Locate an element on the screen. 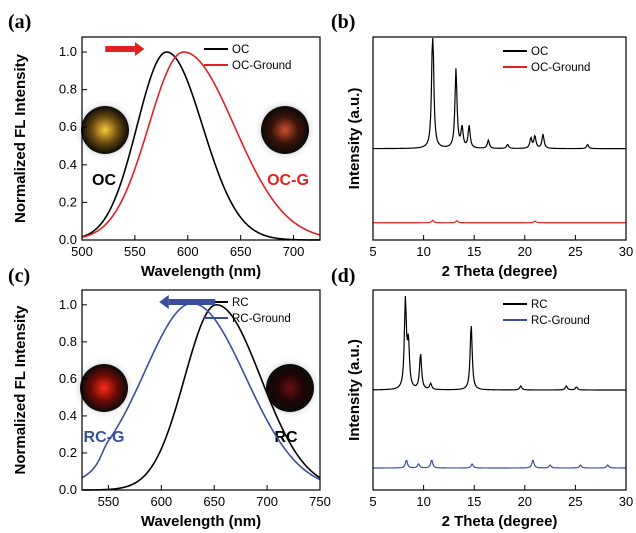 This screenshot has width=636, height=533. x-tick-label: 500 is located at coordinates (82, 251).